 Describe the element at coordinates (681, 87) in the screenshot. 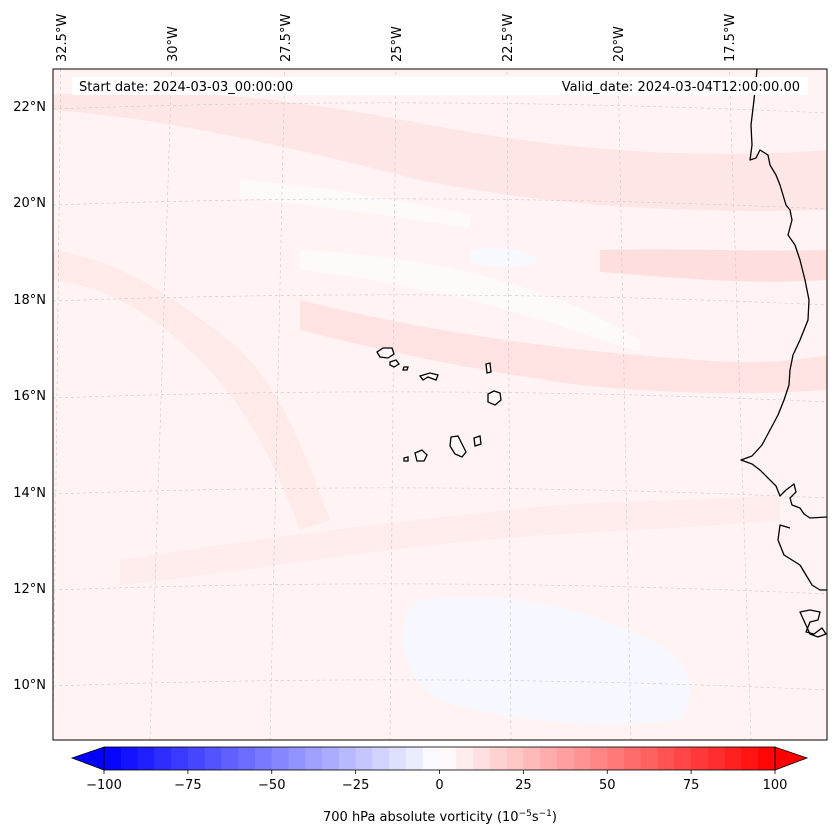

I see `valid-date-label: Valid_date: 2024-03-04T12:00:00.00` at that location.